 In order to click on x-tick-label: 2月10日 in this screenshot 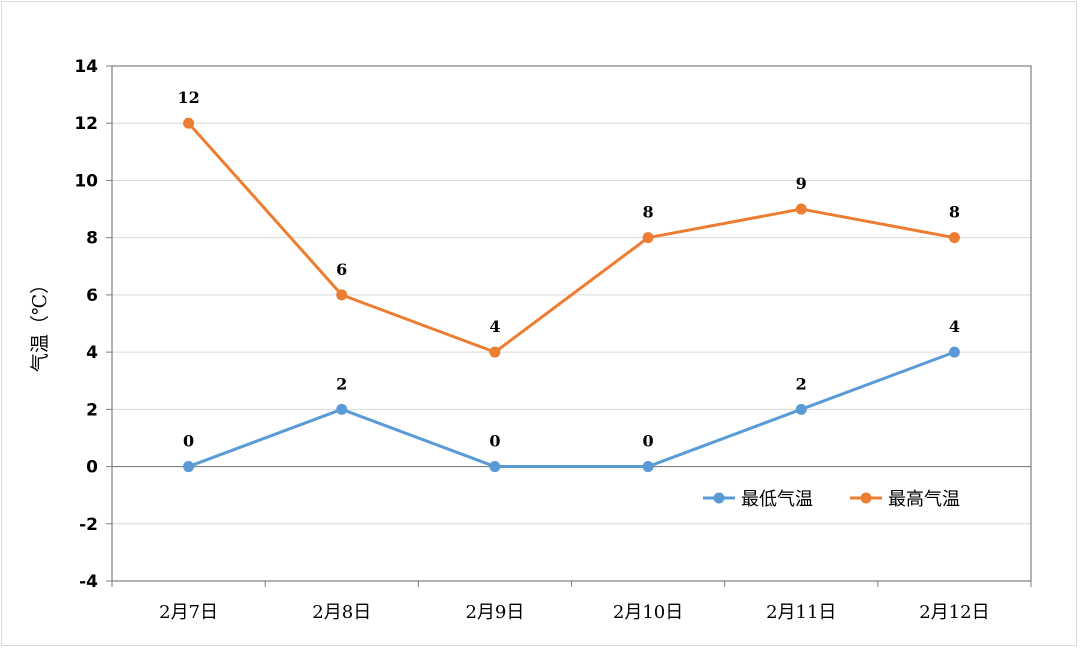, I will do `click(648, 612)`.